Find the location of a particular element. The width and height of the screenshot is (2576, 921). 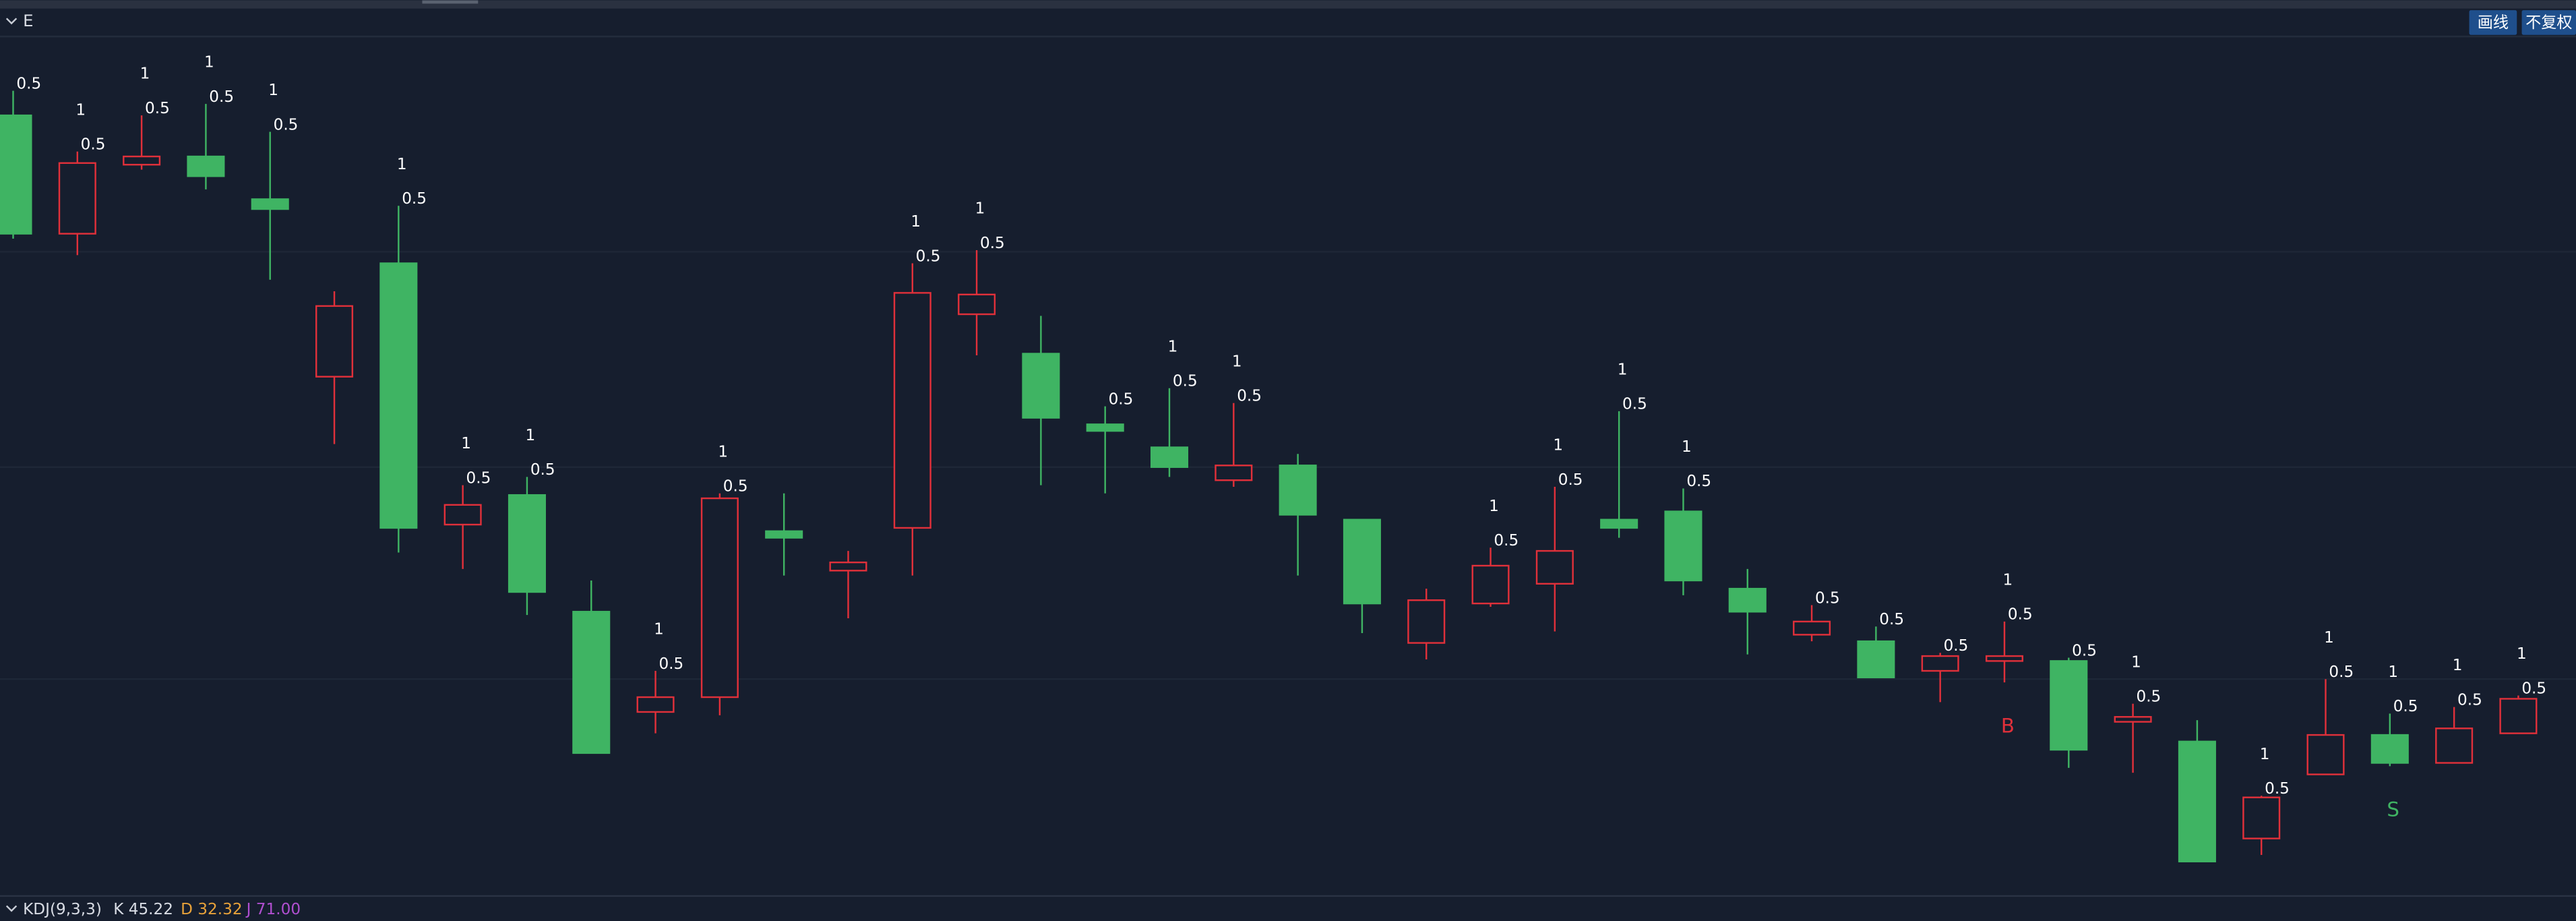

indicator-name: KDJ(9,3,3) is located at coordinates (62, 909).